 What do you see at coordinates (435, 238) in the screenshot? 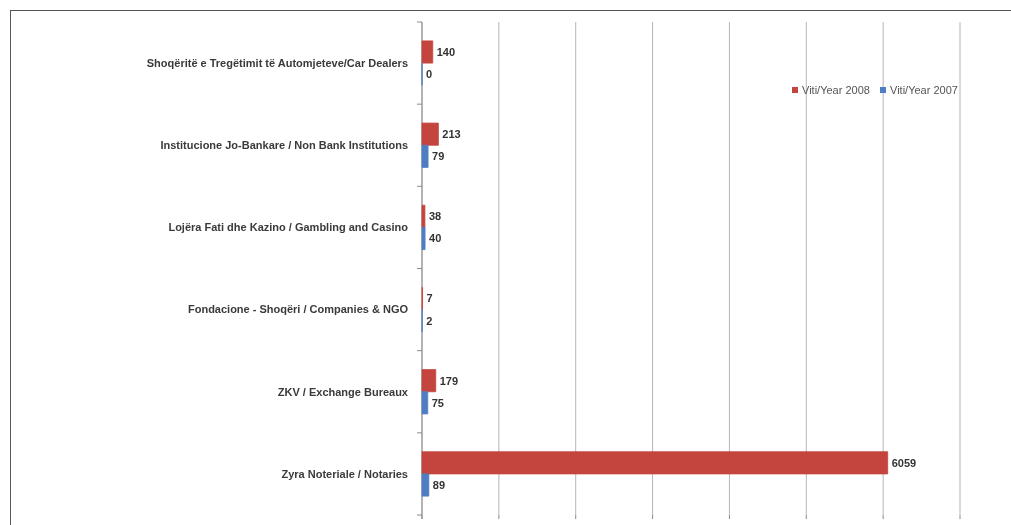
I see `data-label: 40` at bounding box center [435, 238].